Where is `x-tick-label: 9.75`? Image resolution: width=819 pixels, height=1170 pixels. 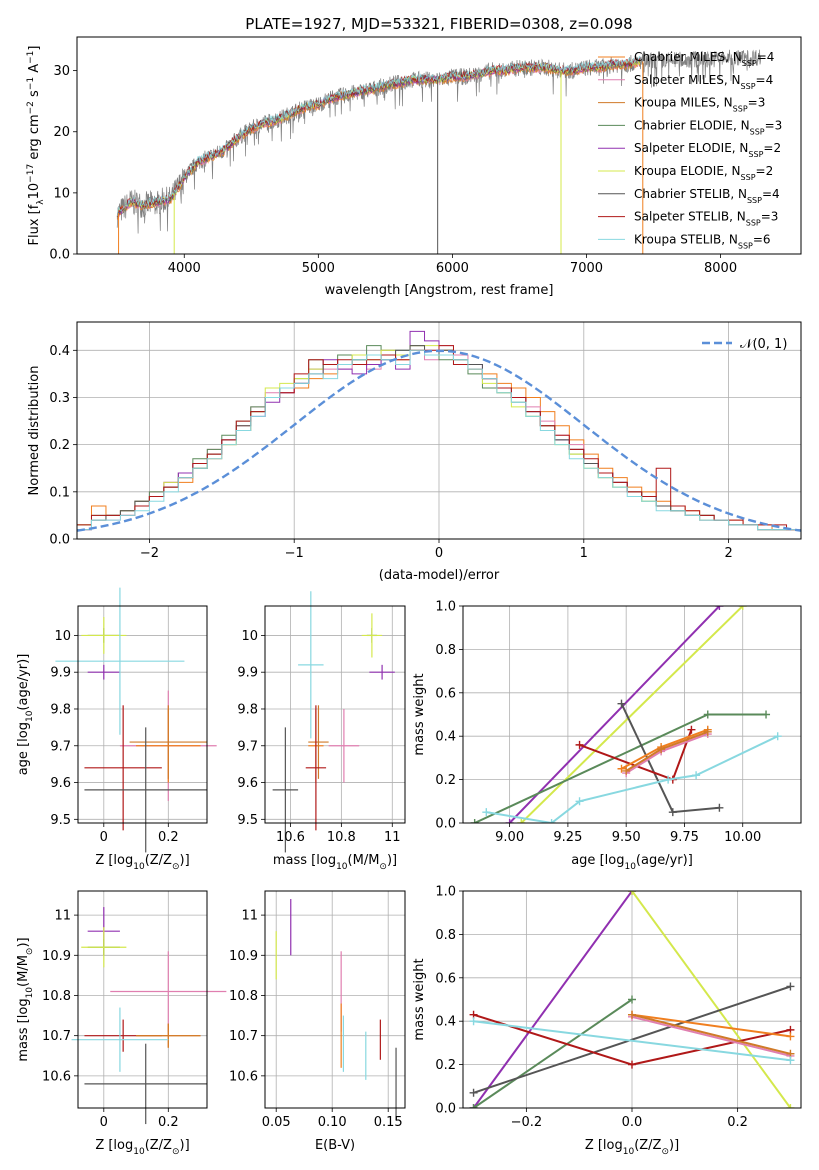 x-tick-label: 9.75 is located at coordinates (684, 837).